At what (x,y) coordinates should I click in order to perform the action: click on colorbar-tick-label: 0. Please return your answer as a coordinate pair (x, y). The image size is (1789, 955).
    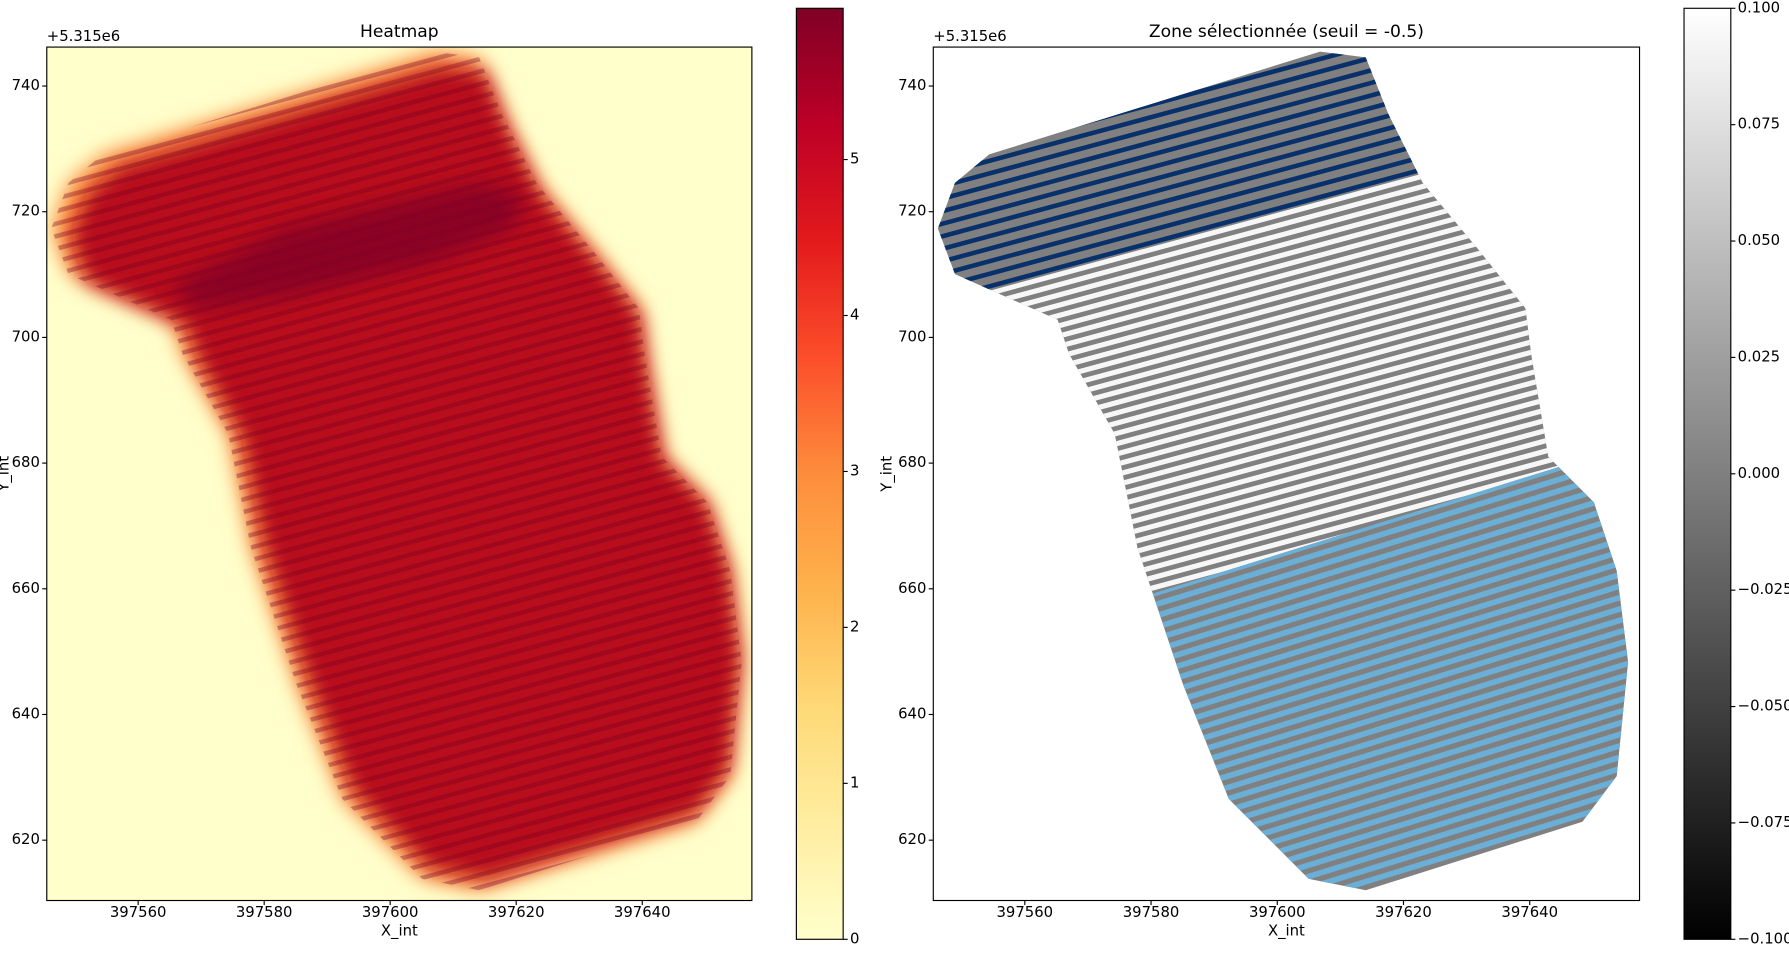
    Looking at the image, I should click on (854, 938).